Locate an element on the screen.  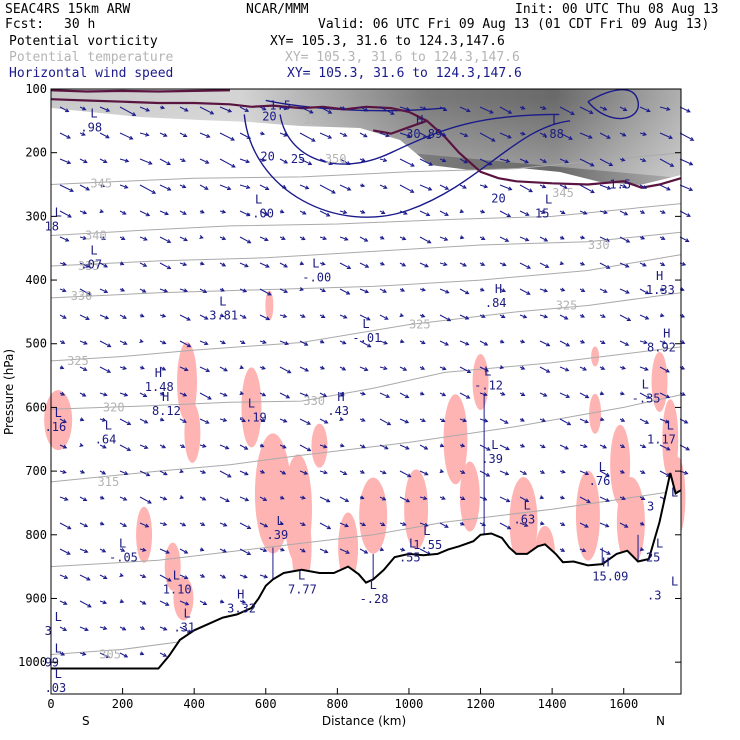
x-tick-label-0: 0 is located at coordinates (50, 704).